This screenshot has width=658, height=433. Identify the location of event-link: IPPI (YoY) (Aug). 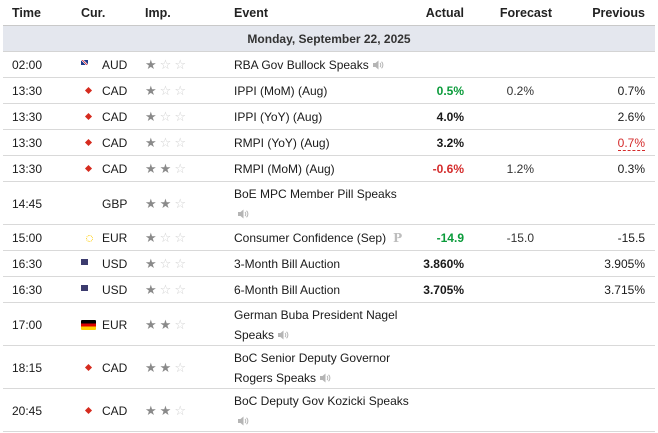
(321, 117).